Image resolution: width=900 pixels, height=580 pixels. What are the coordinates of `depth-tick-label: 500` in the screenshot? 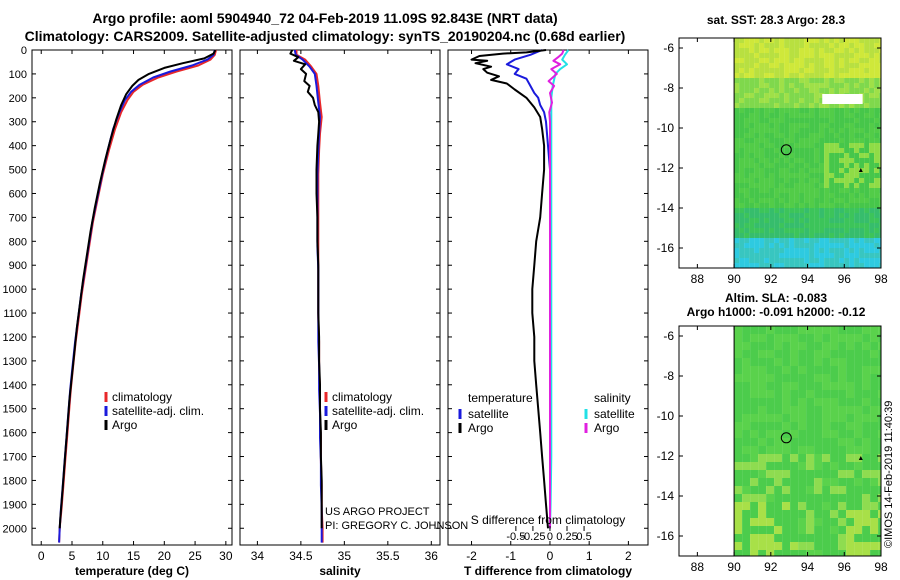 It's located at (18, 171).